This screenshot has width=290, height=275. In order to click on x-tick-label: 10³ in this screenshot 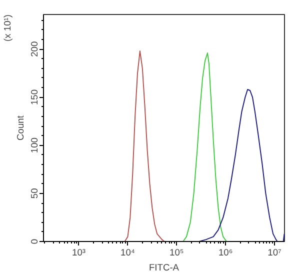, I will do `click(79, 253)`.